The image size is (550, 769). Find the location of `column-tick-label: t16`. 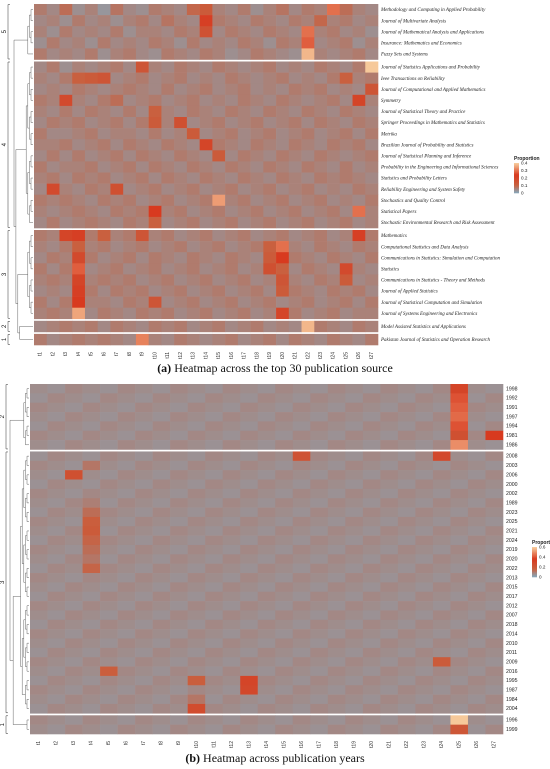

column-tick-label: t16 is located at coordinates (232, 355).